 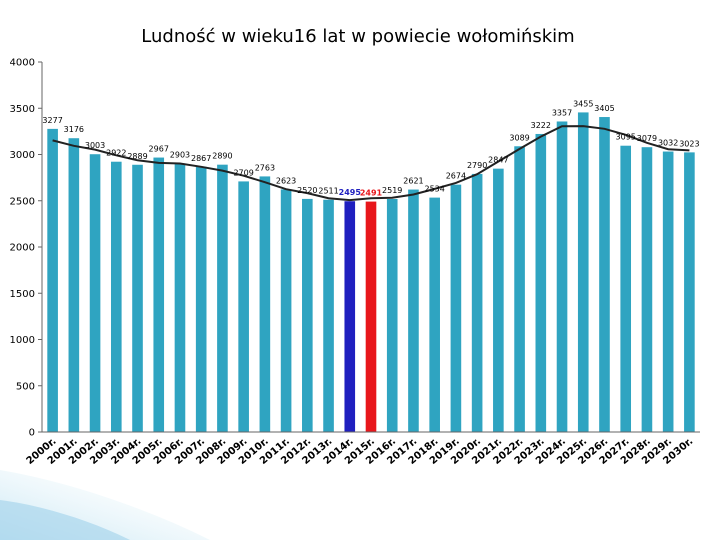 What do you see at coordinates (689, 292) in the screenshot?
I see `bar-2030r` at bounding box center [689, 292].